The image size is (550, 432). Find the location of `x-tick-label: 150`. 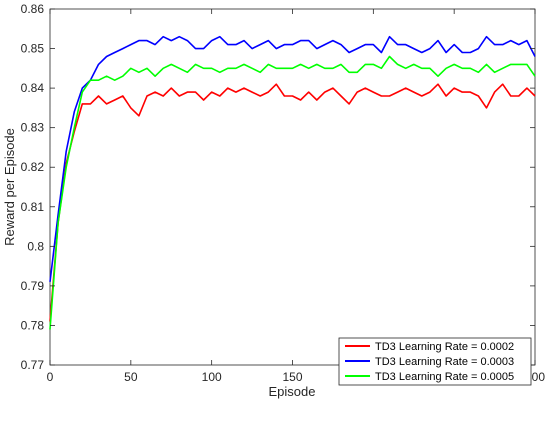

x-tick-label: 150 is located at coordinates (292, 377).